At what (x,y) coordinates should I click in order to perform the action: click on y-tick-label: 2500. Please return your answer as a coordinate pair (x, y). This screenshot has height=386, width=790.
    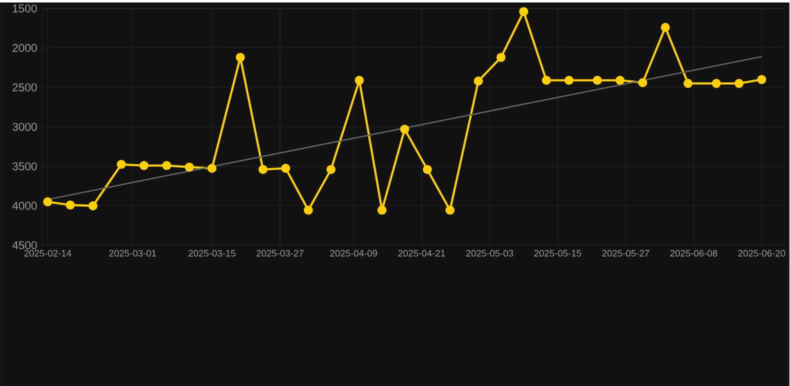
    Looking at the image, I should click on (24, 87).